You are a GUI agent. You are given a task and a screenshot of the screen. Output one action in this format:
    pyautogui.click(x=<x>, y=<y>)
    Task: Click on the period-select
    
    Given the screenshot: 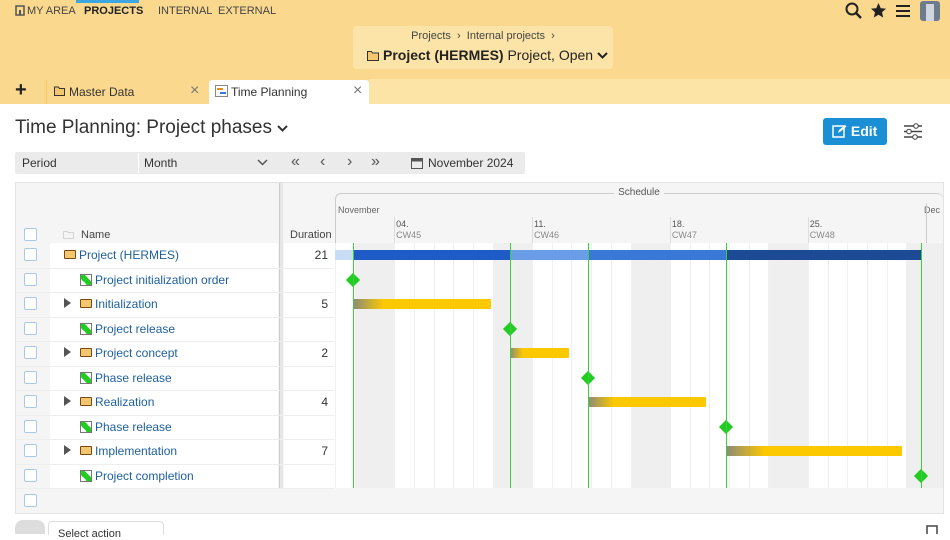 What is the action you would take?
    pyautogui.click(x=207, y=163)
    